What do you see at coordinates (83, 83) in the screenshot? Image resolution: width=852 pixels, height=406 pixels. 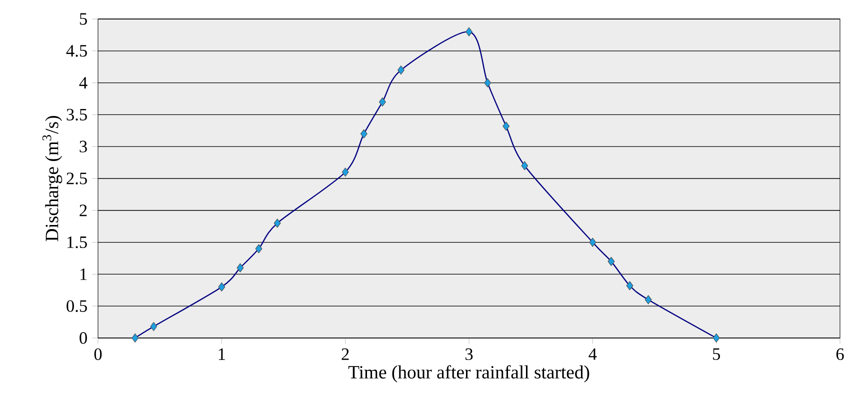 I see `y-tick-label: 4` at bounding box center [83, 83].